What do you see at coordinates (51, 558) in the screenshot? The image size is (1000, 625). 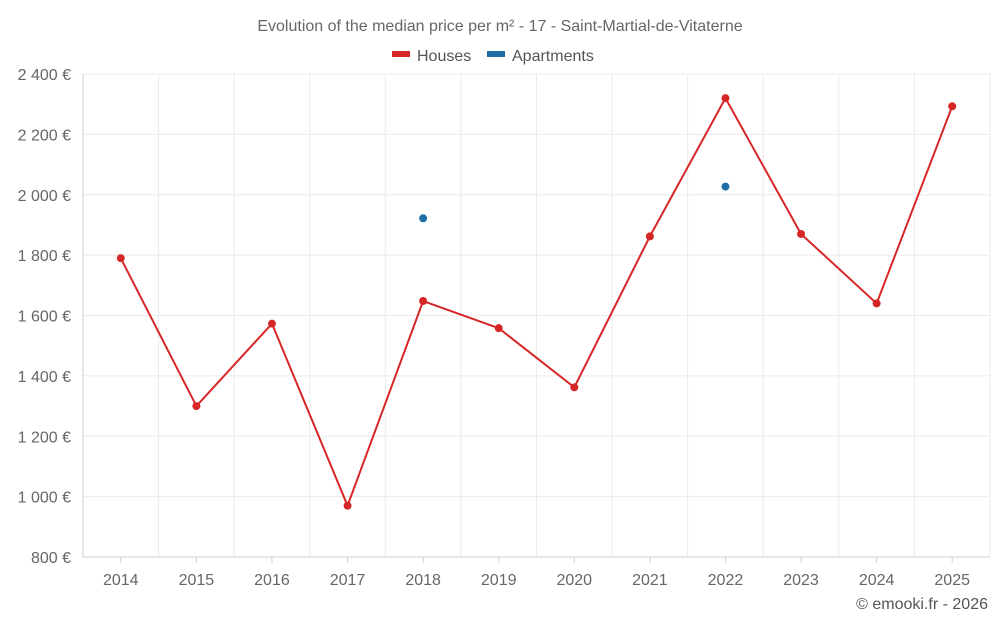 I see `y-tick-label: 800 €` at bounding box center [51, 558].